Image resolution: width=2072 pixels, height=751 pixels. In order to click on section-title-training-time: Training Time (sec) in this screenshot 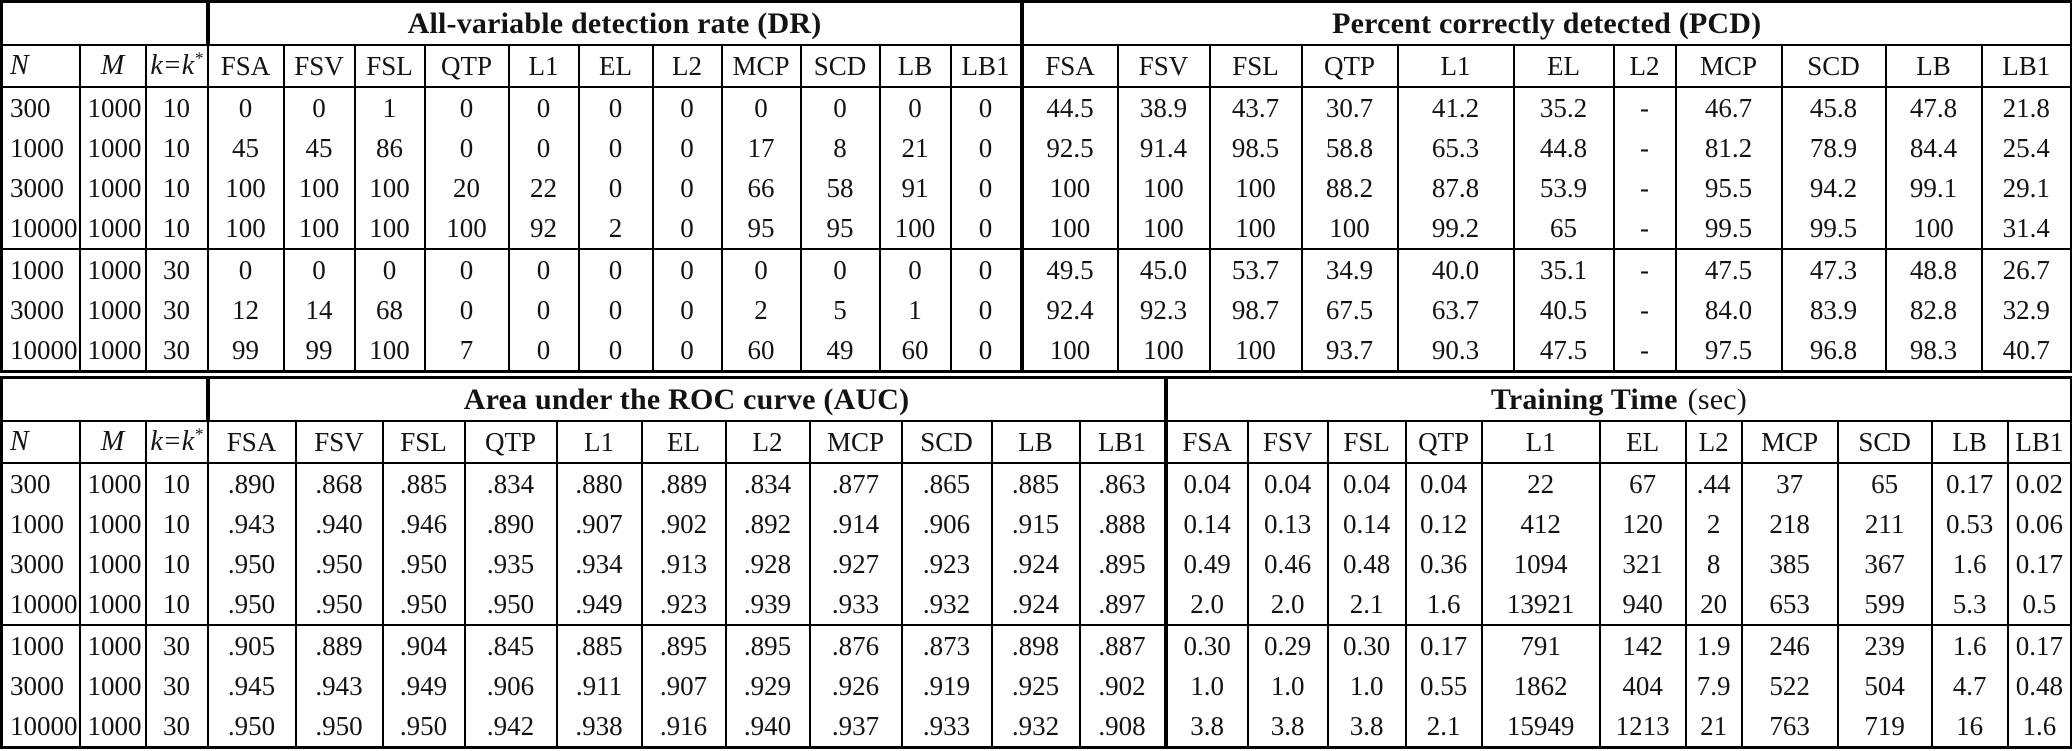, I will do `click(1617, 399)`.